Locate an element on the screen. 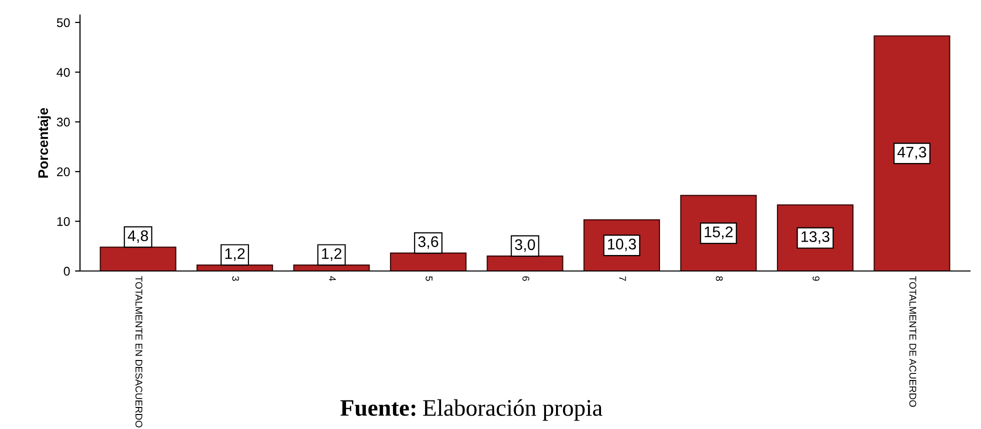 This screenshot has width=981, height=429. source-note: Fuente: Elaboración propia is located at coordinates (471, 410).